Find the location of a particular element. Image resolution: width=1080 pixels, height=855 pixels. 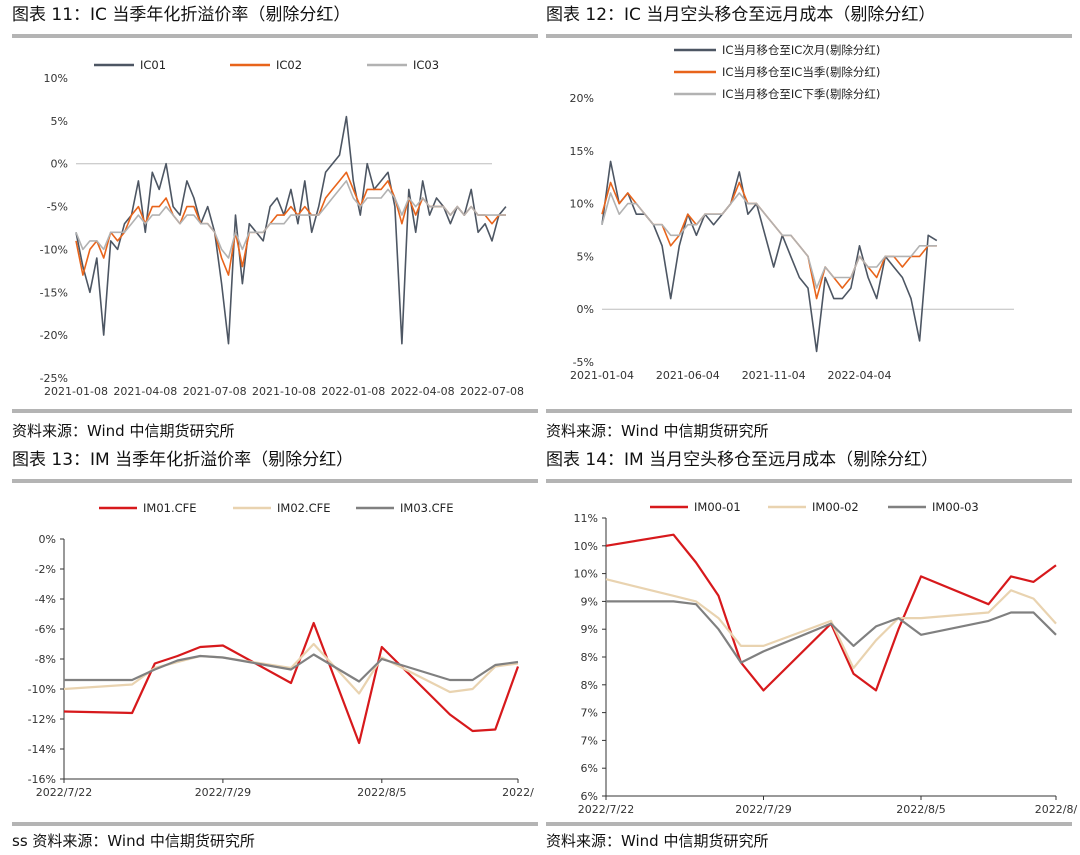

y-tick-label: 15% is located at coordinates (582, 151).